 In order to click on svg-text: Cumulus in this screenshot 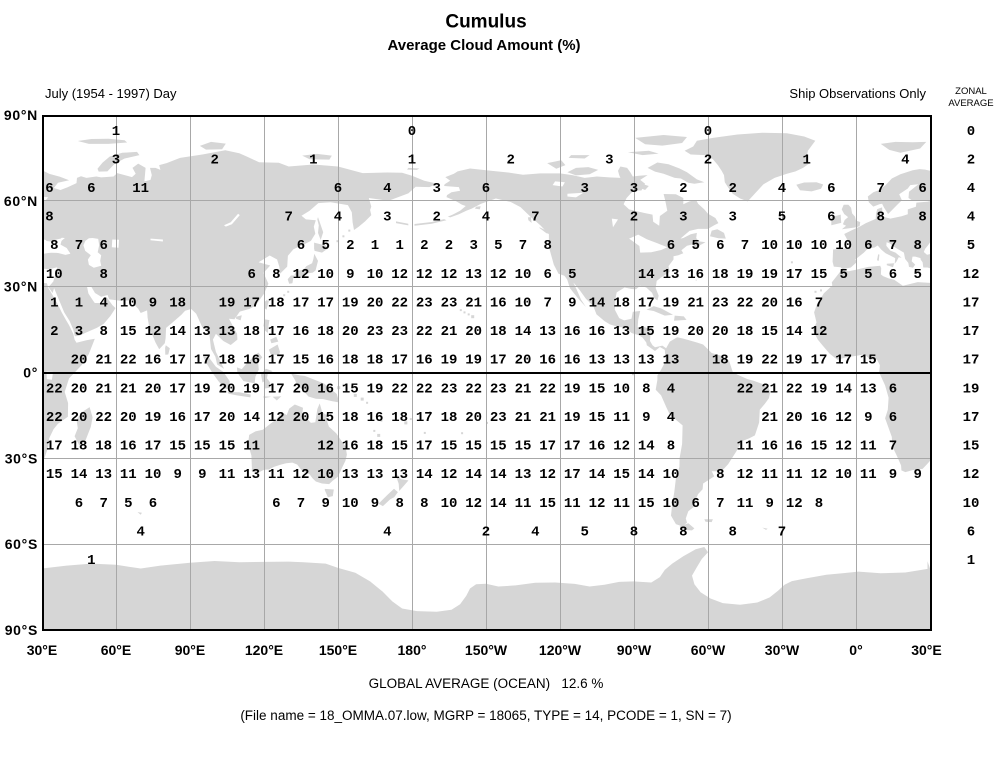, I will do `click(485, 22)`.